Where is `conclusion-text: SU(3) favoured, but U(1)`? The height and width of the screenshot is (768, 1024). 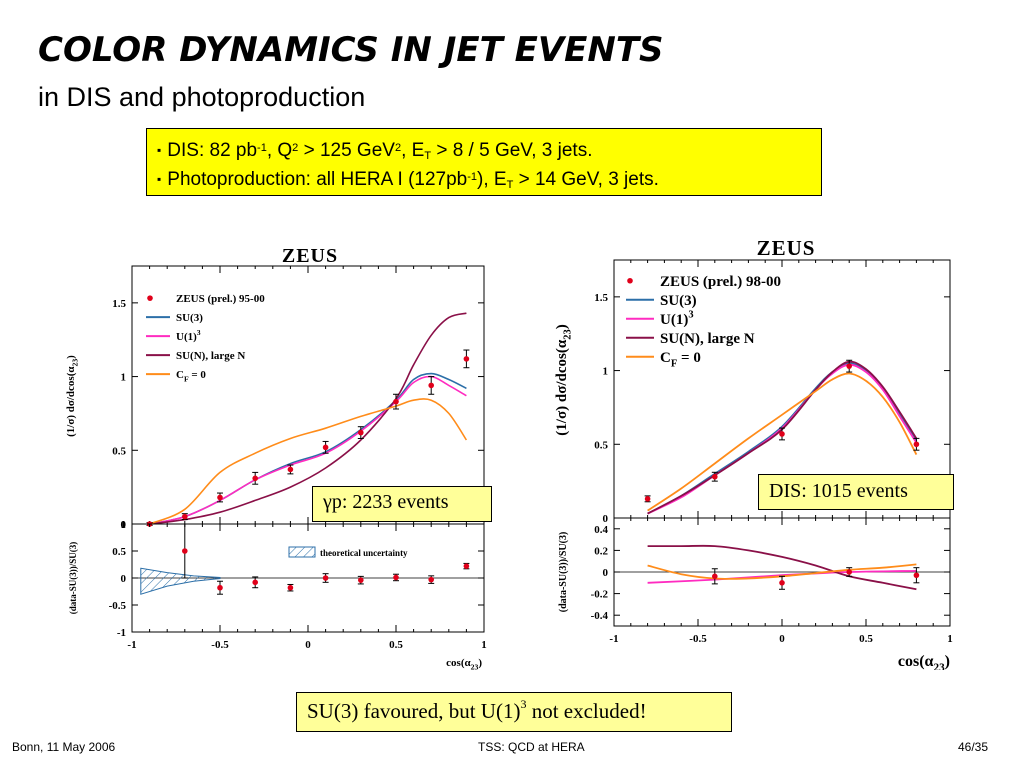
conclusion-text: SU(3) favoured, but U(1) is located at coordinates (414, 711).